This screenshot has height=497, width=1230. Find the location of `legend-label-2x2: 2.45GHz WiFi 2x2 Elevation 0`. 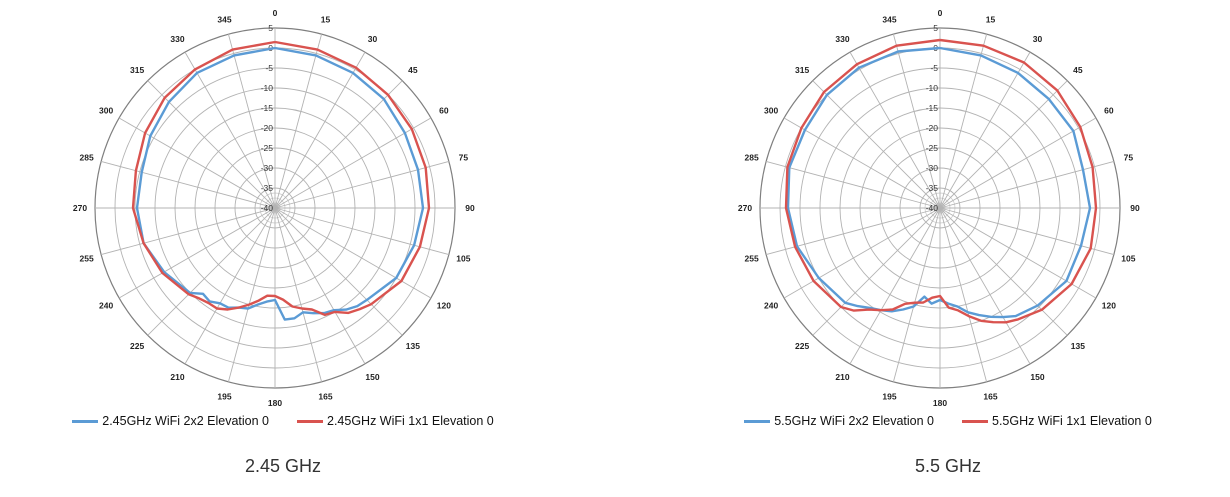

legend-label-2x2: 2.45GHz WiFi 2x2 Elevation 0 is located at coordinates (185, 421).